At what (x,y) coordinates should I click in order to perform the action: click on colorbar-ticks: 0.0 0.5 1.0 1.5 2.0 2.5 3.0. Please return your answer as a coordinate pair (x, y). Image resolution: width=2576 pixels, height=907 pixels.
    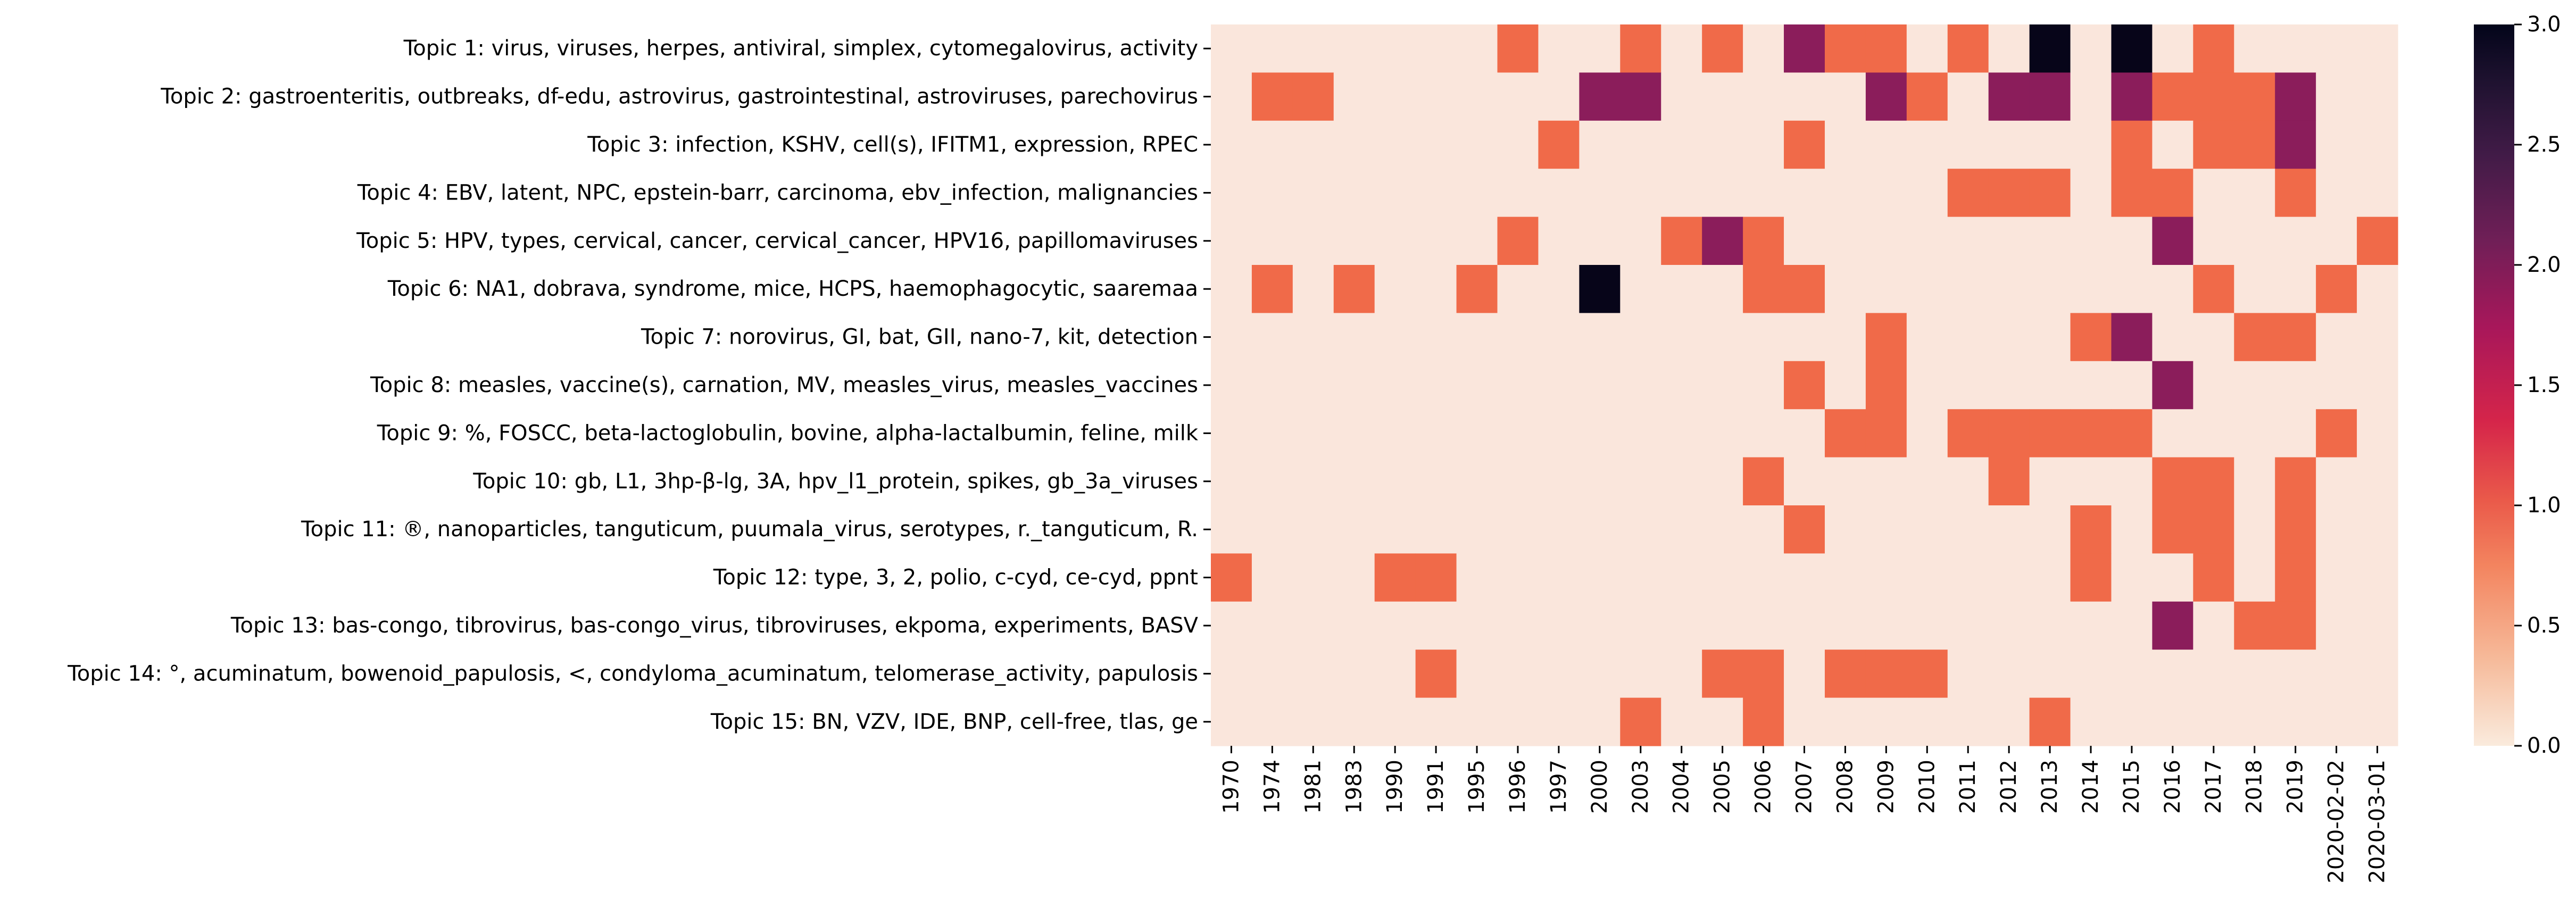
    Looking at the image, I should click on (2537, 385).